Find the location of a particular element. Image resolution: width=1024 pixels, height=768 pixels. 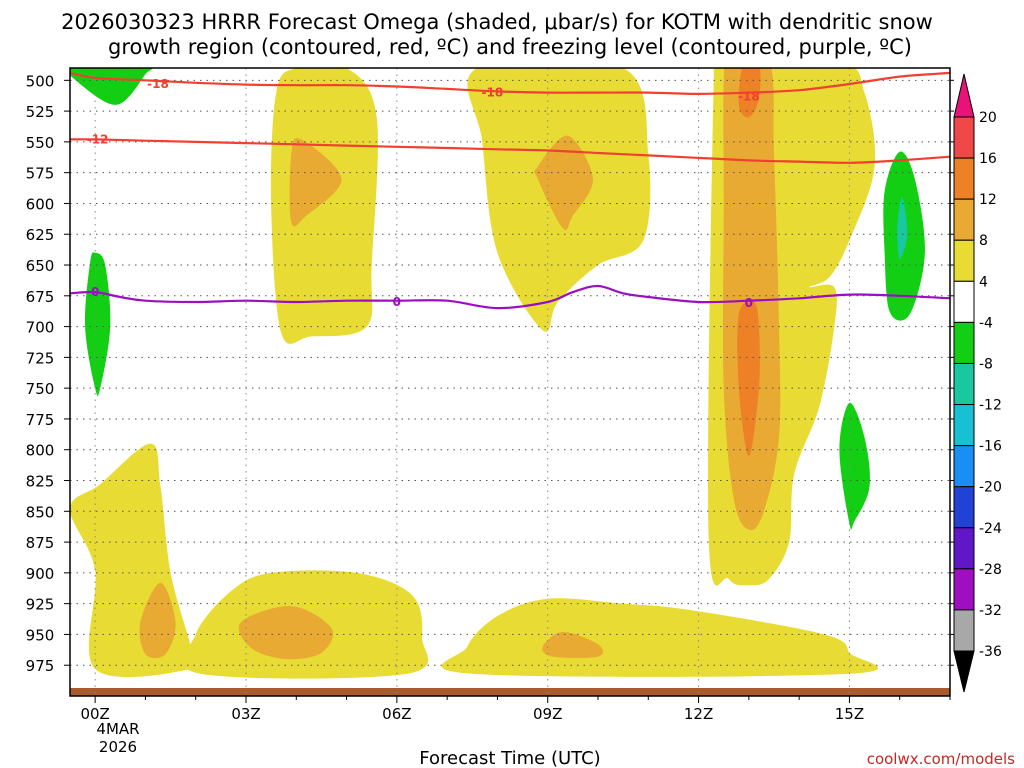

colorbar-label-12: -32 is located at coordinates (990, 611).